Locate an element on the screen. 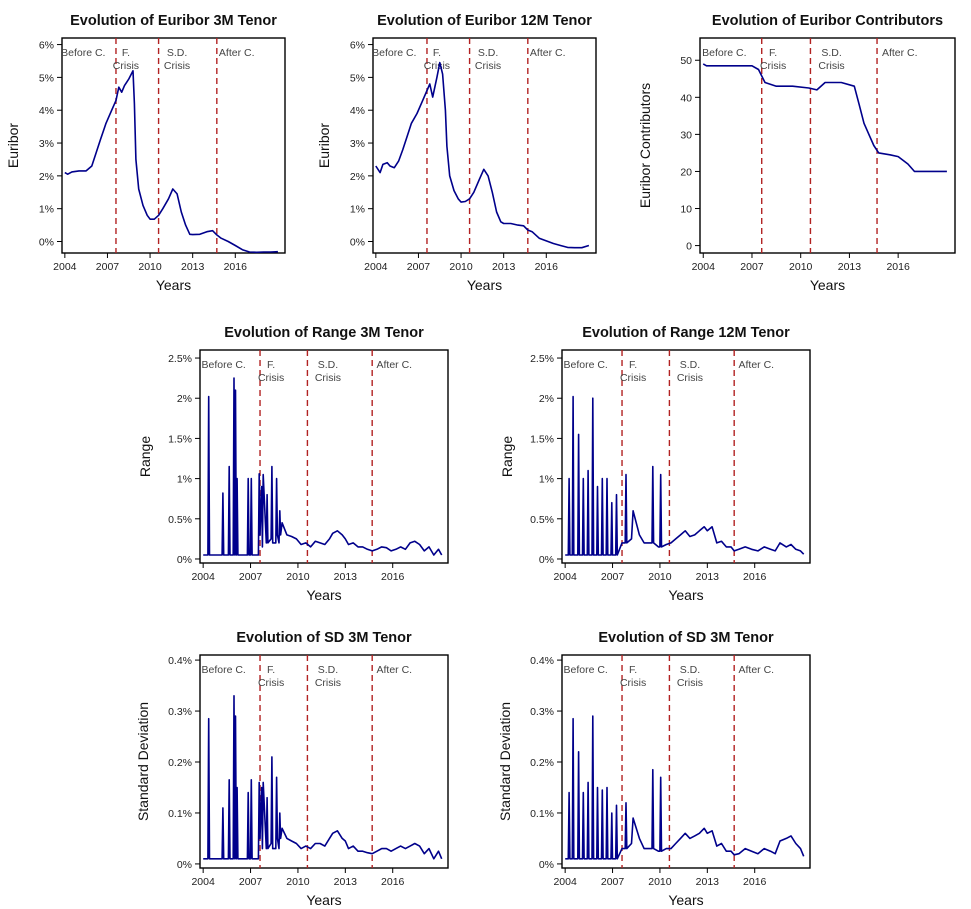  y-tick-label: 6% is located at coordinates (46, 46).